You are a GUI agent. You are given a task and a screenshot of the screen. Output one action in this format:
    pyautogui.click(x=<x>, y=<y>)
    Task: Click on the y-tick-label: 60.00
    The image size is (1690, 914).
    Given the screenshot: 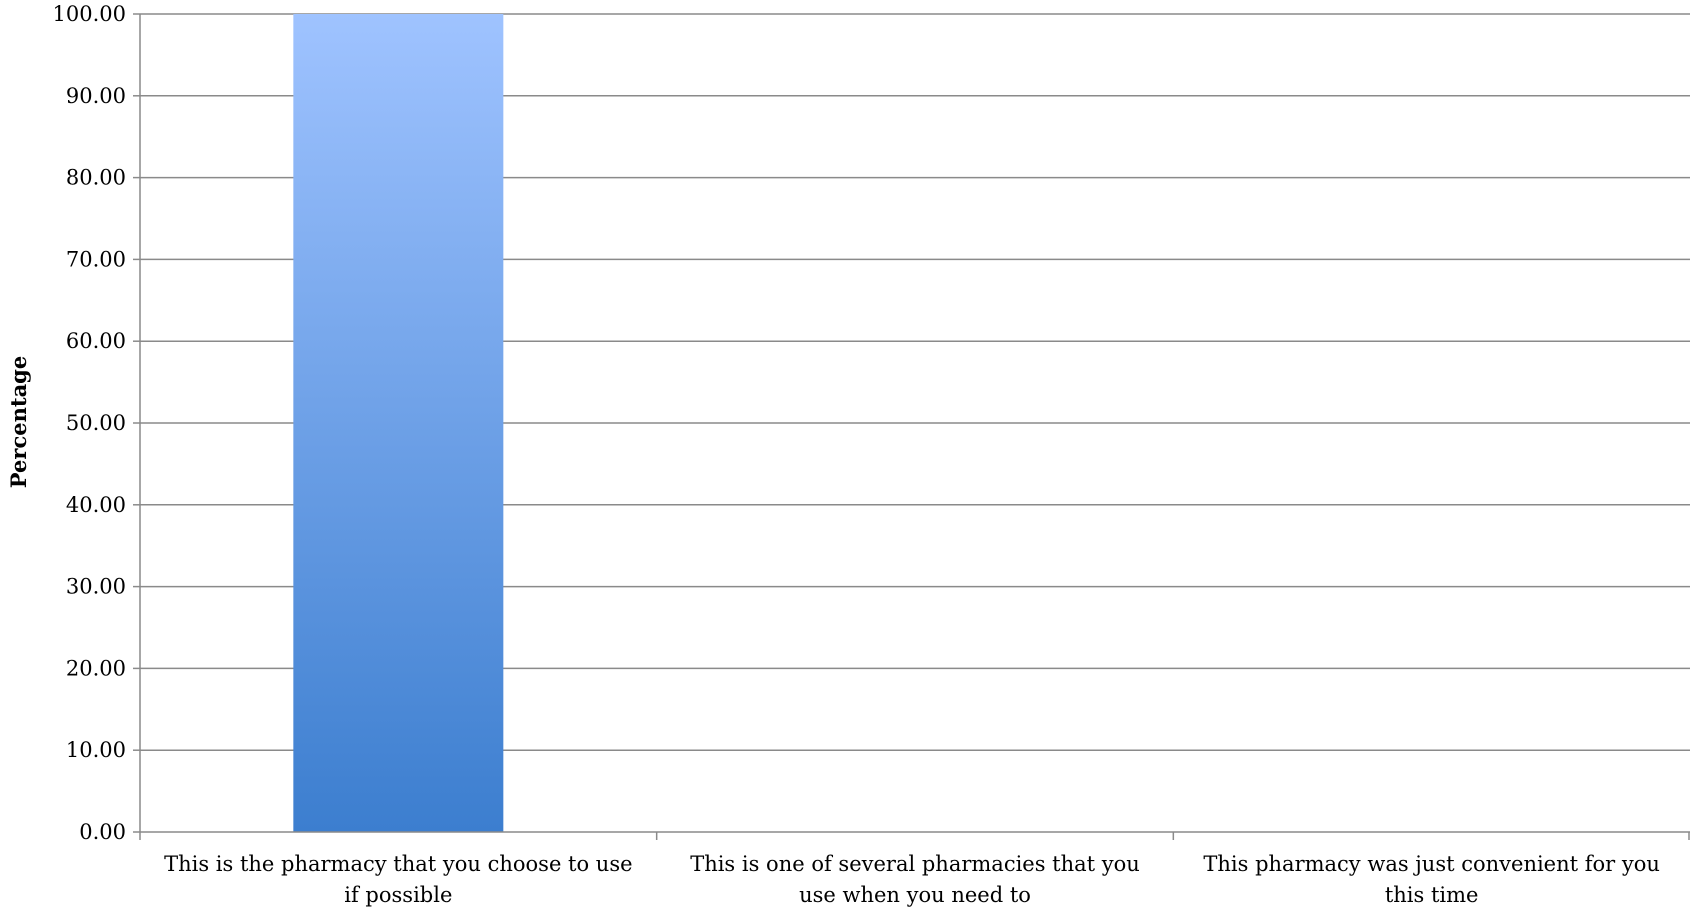 What is the action you would take?
    pyautogui.click(x=96, y=341)
    